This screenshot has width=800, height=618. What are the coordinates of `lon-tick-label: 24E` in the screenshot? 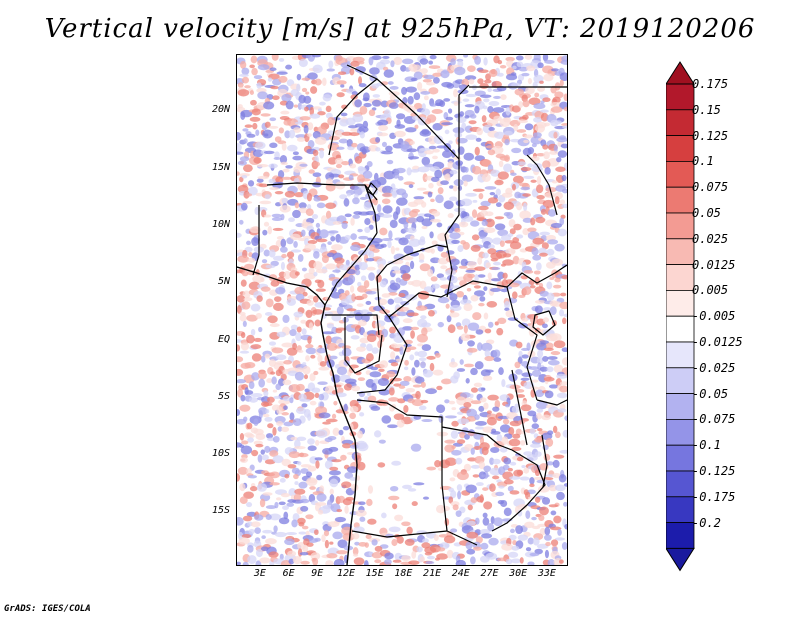 It's located at (460, 573).